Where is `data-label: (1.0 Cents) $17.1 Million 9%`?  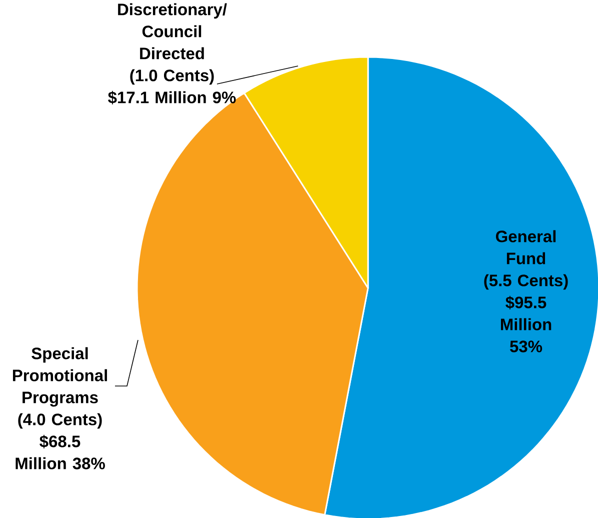
data-label: (1.0 Cents) $17.1 Million 9% is located at coordinates (172, 86).